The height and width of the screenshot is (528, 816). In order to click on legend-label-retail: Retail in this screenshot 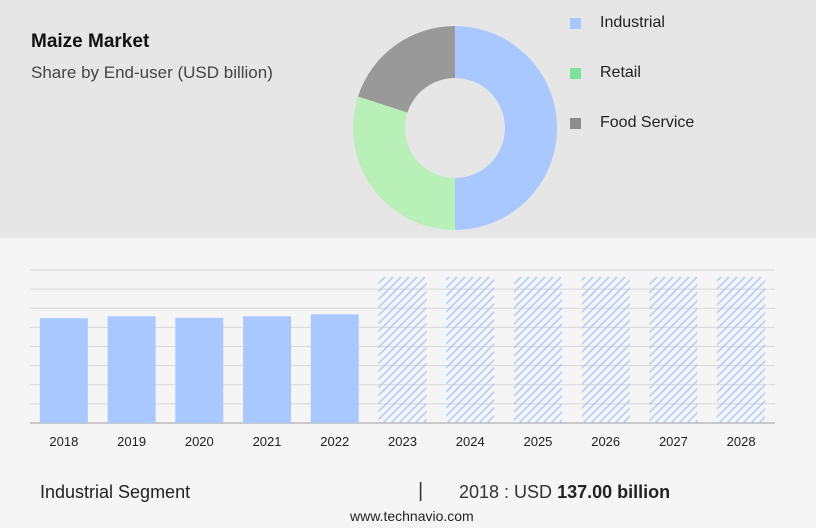, I will do `click(620, 72)`.